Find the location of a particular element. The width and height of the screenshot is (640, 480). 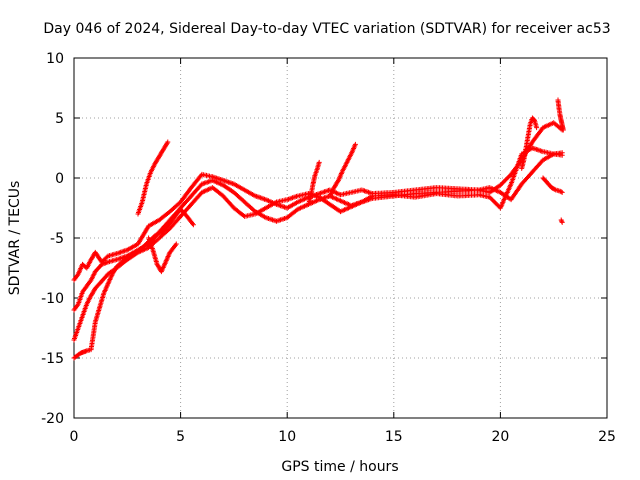

y-tick-label: -20 is located at coordinates (52, 419).